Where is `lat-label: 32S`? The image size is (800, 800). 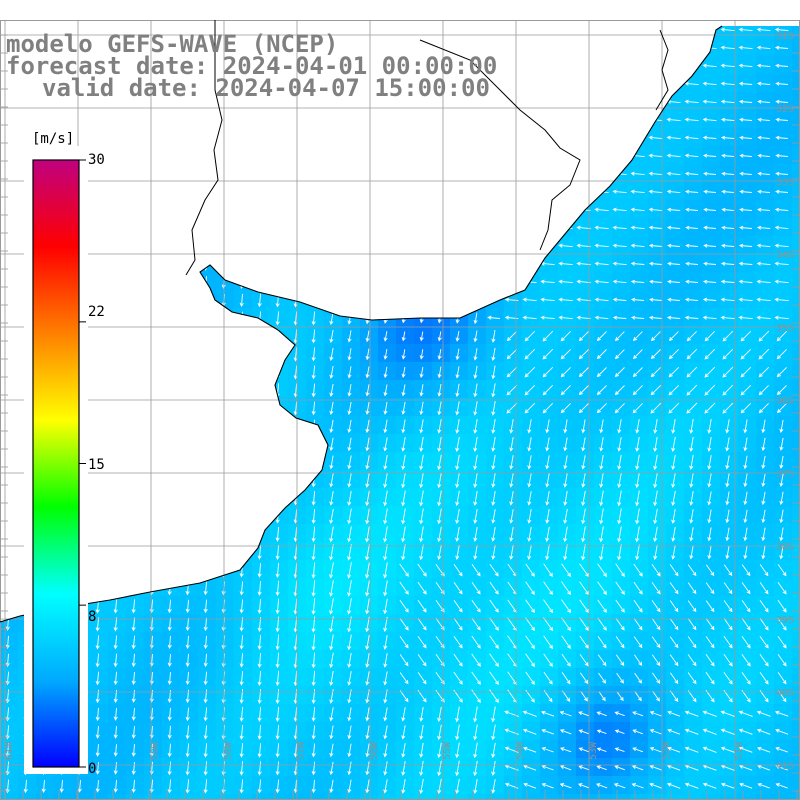 lat-label: 32S is located at coordinates (785, 109).